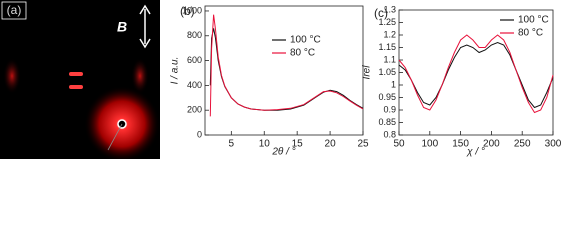 The height and width of the screenshot is (240, 565). What do you see at coordinates (194, 60) in the screenshot?
I see `y-tick-label: 600` at bounding box center [194, 60].